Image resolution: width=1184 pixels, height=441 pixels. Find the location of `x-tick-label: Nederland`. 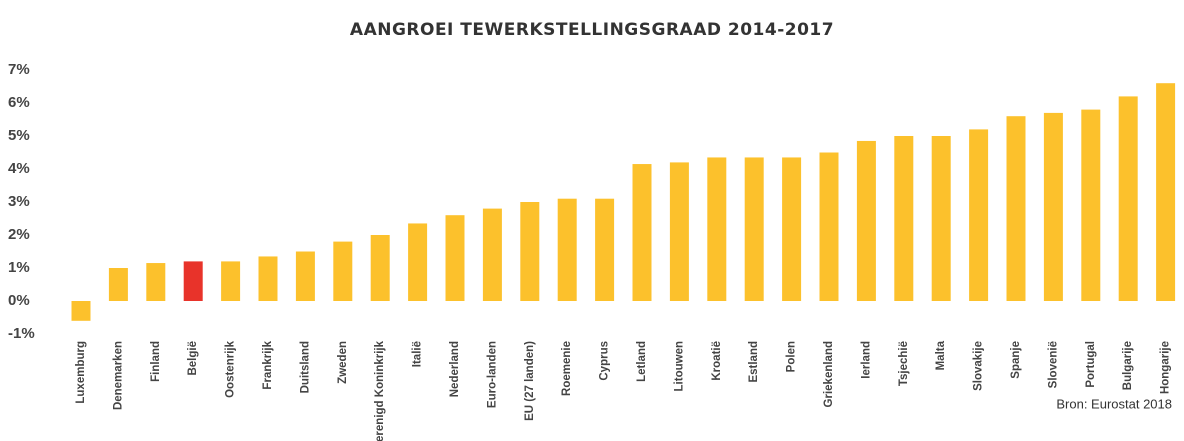

x-tick-label: Nederland is located at coordinates (455, 369).